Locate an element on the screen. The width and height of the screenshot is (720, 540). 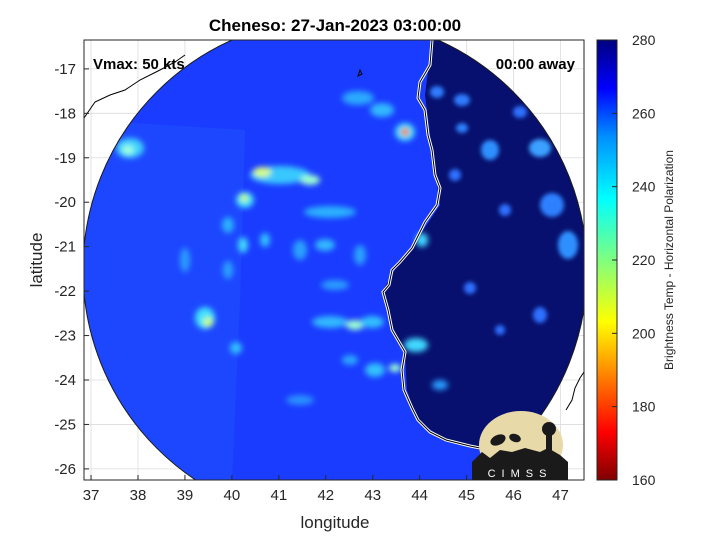
y-axis: -17 -18 -19 -20 -21 -22 -23 -24 -25 -26 is located at coordinates (71, 269).